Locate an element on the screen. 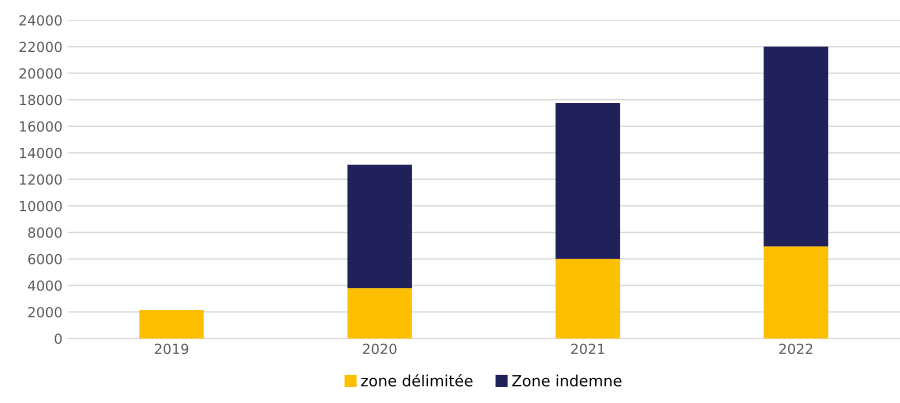 This screenshot has height=403, width=900. y-tick-label: 10000 is located at coordinates (41, 206).